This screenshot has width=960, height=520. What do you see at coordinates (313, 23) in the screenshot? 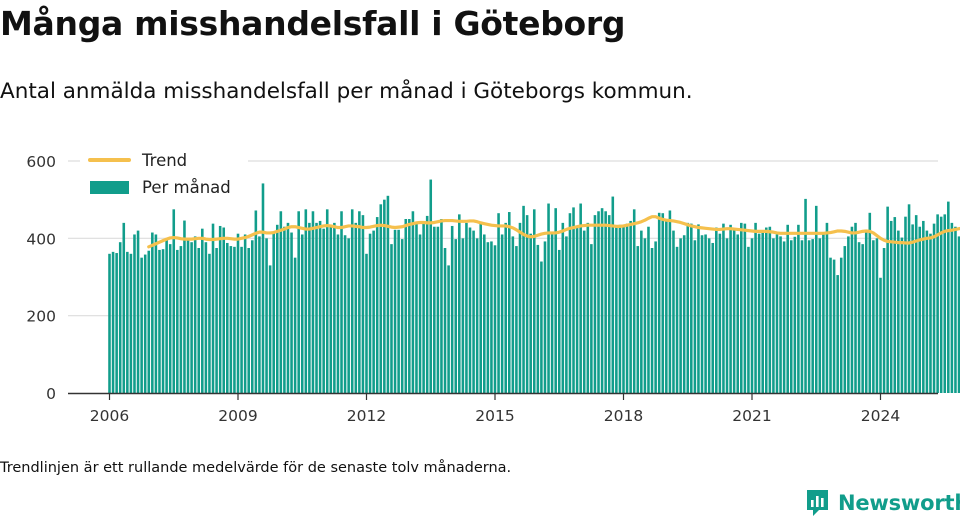
I see `chart-title: Många misshandelsfall i Göteborg` at bounding box center [313, 23].